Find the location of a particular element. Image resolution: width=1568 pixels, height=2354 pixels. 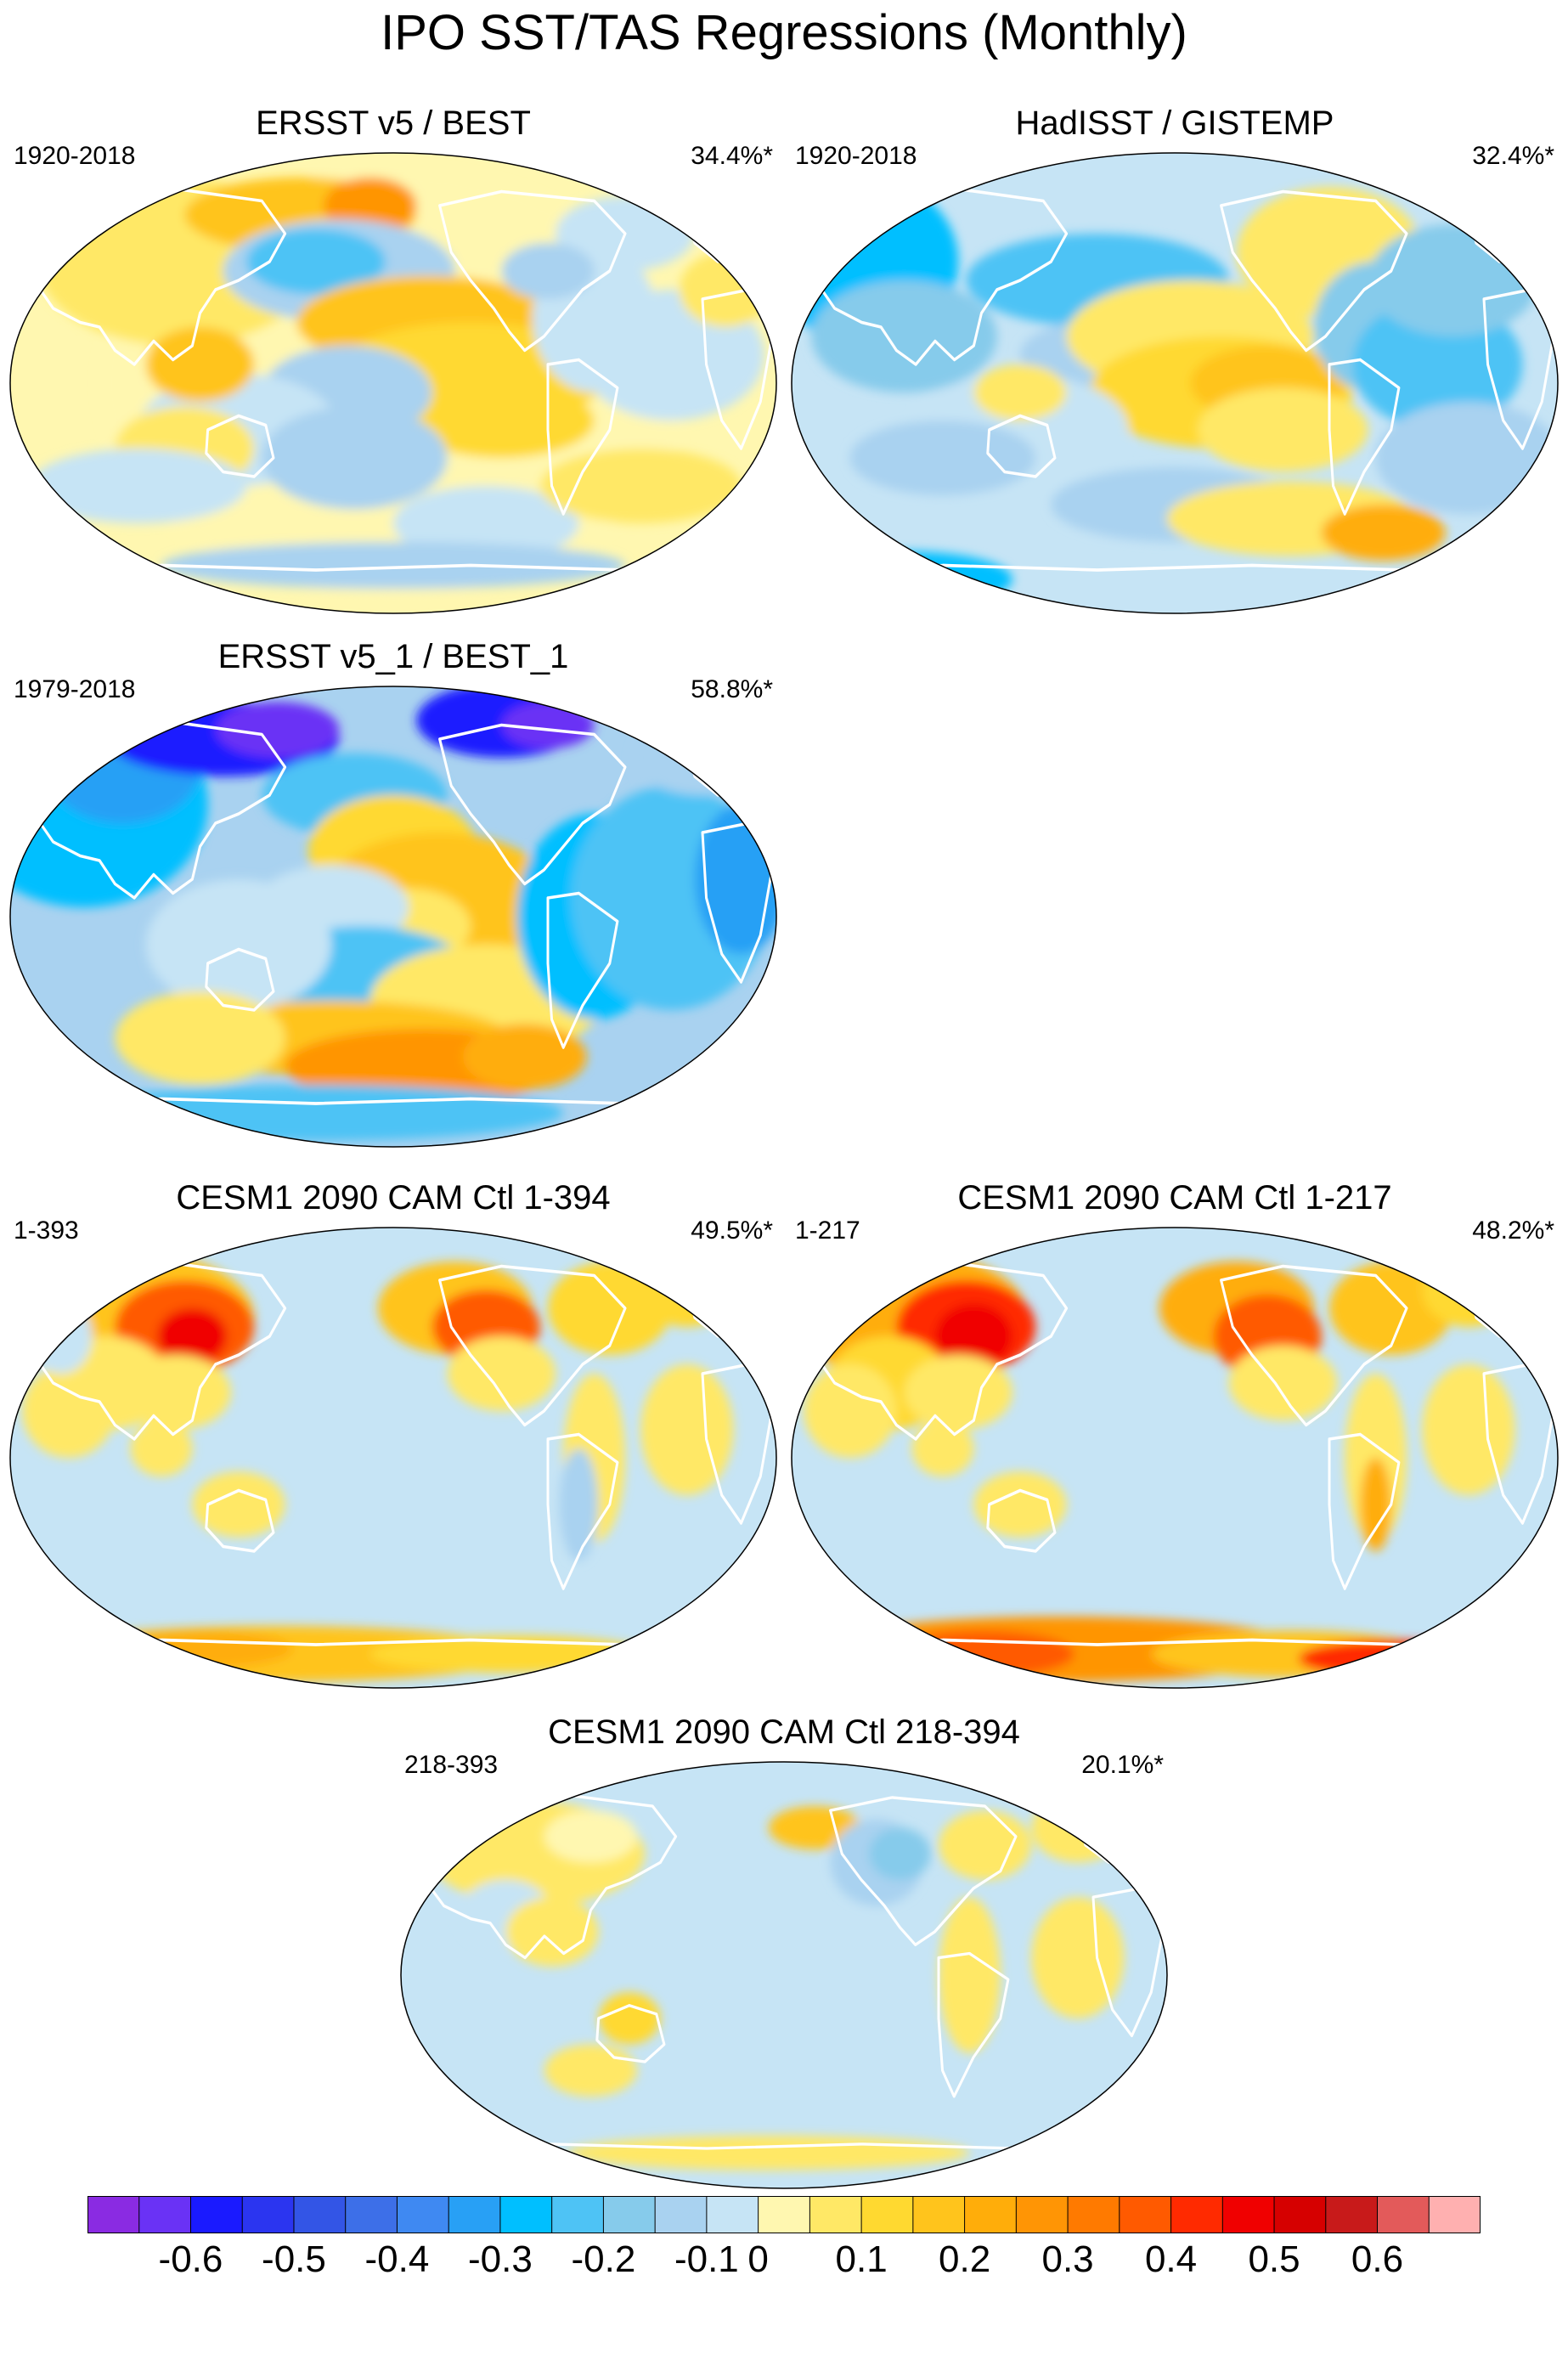

panel-cesm-1-394: CESM1 2090 CAM Ctl 1-394 1-393 49.5%* is located at coordinates (394, 1436).